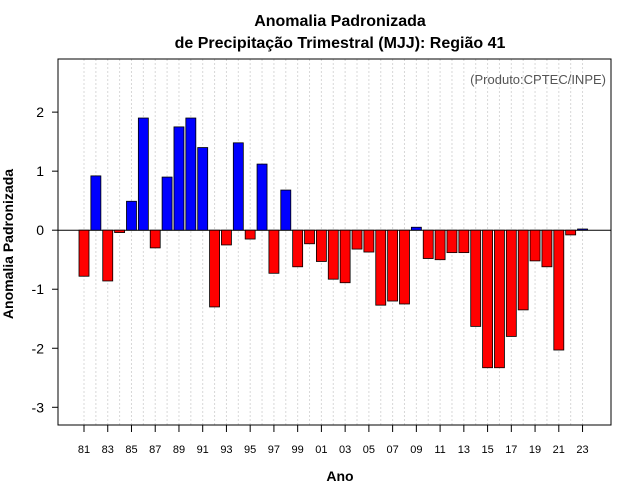 This screenshot has height=500, width=640. Describe the element at coordinates (155, 450) in the screenshot. I see `x-tick-label: 87` at that location.